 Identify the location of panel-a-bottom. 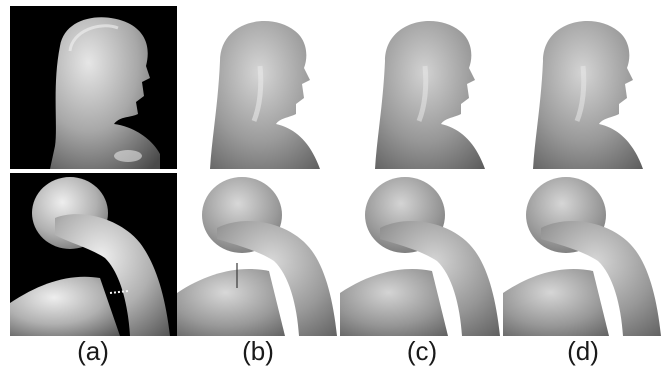
(93, 254).